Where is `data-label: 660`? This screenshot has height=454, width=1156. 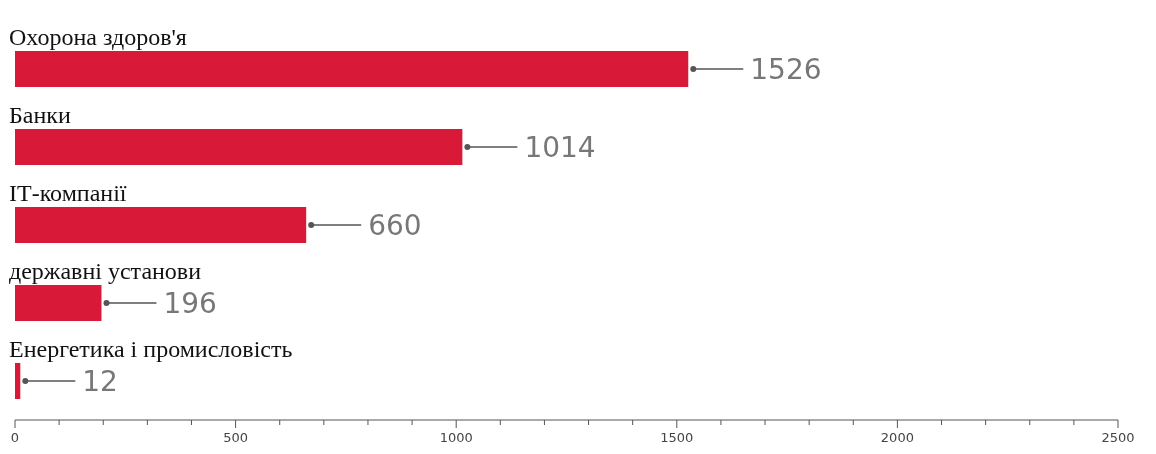 data-label: 660 is located at coordinates (395, 225).